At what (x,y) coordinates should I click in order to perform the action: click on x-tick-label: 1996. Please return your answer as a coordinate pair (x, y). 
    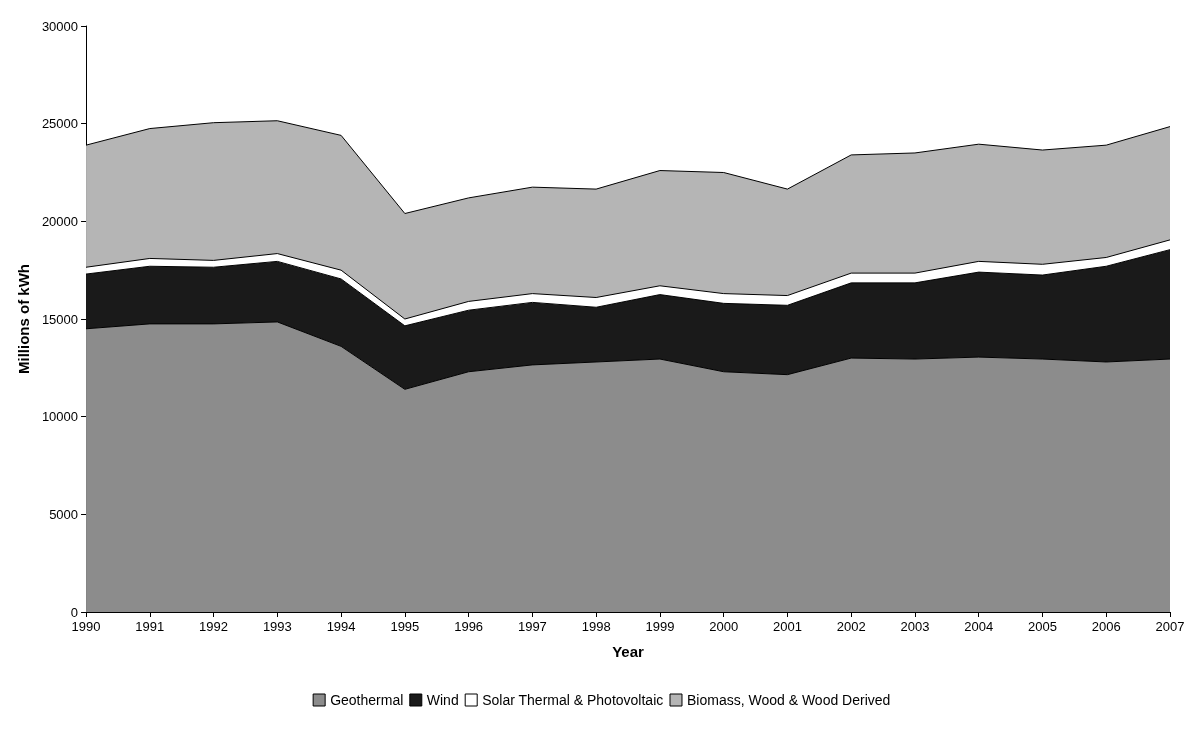
    Looking at the image, I should click on (469, 626).